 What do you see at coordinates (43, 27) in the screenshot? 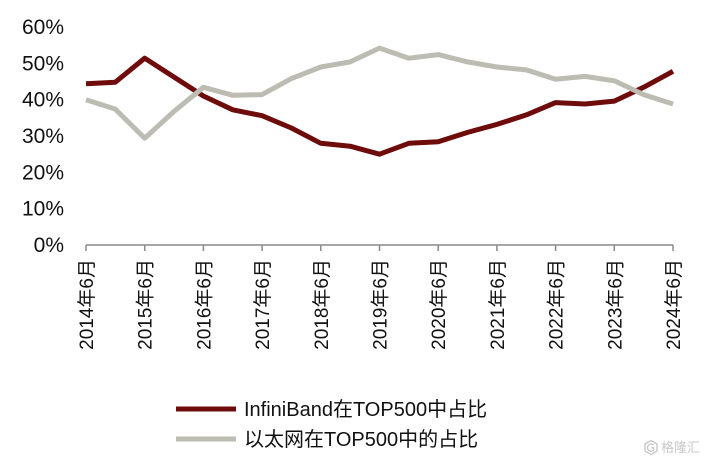
I see `y-tick-label: 60%` at bounding box center [43, 27].